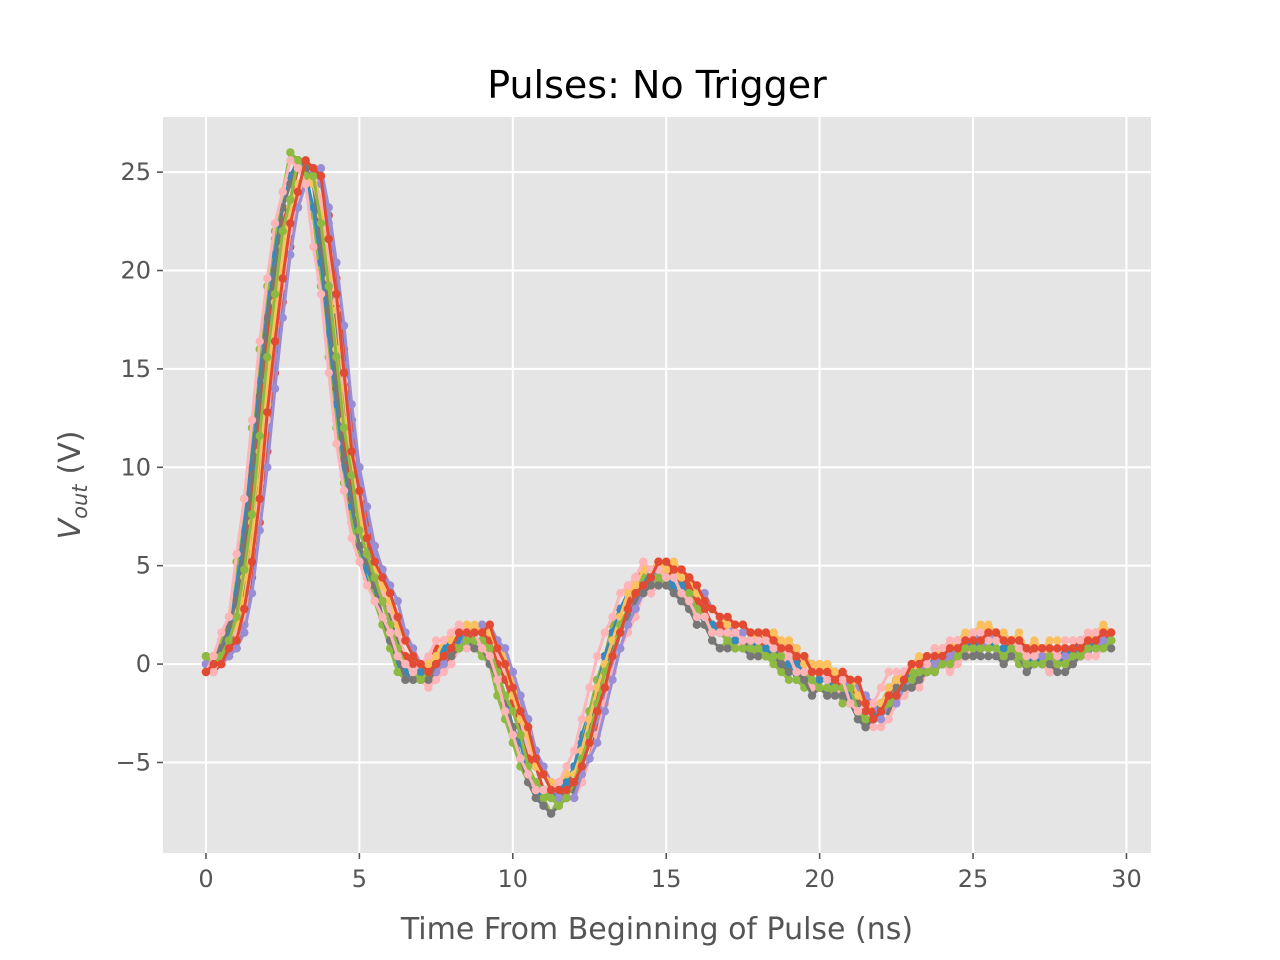  I want to click on y-tick-label: 5, so click(143, 566).